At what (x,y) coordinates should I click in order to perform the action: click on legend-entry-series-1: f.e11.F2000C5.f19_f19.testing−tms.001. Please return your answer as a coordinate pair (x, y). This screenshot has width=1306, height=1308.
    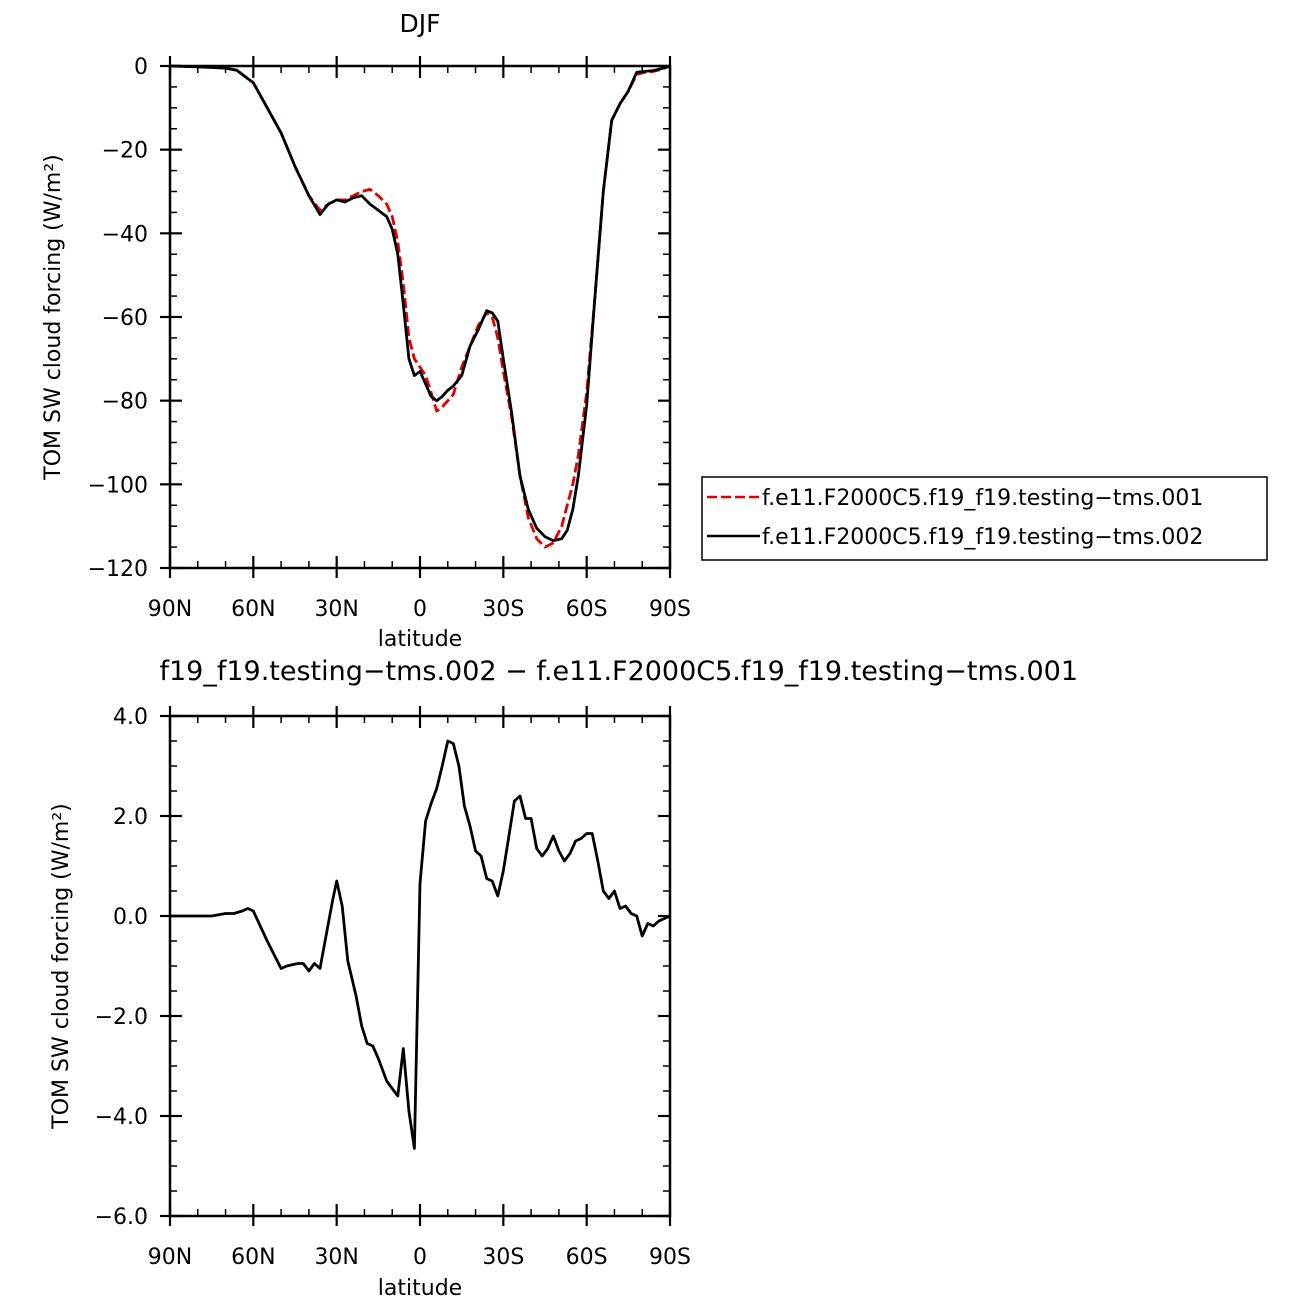
    Looking at the image, I should click on (982, 498).